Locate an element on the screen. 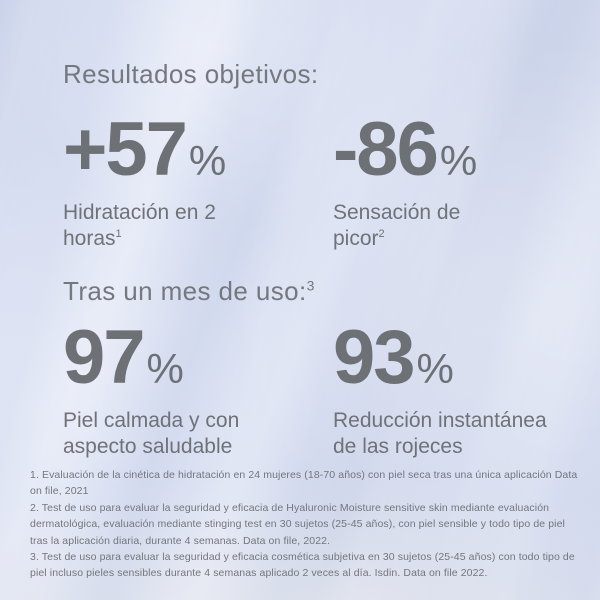 The width and height of the screenshot is (600, 600). stat-calm-skin-number: 97 is located at coordinates (104, 357).